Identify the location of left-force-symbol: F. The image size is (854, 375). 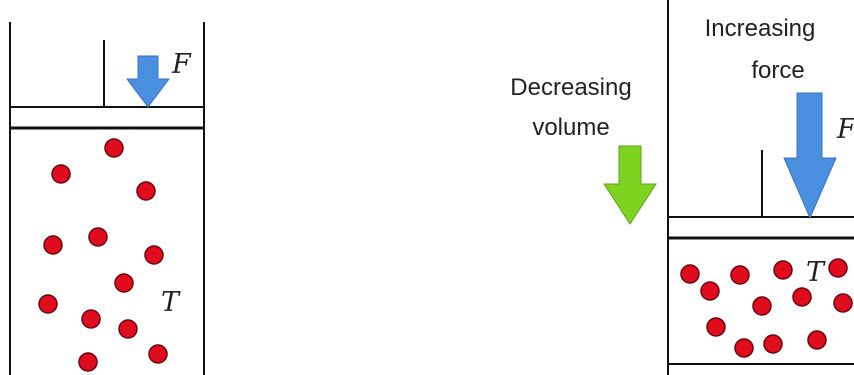
(181, 64).